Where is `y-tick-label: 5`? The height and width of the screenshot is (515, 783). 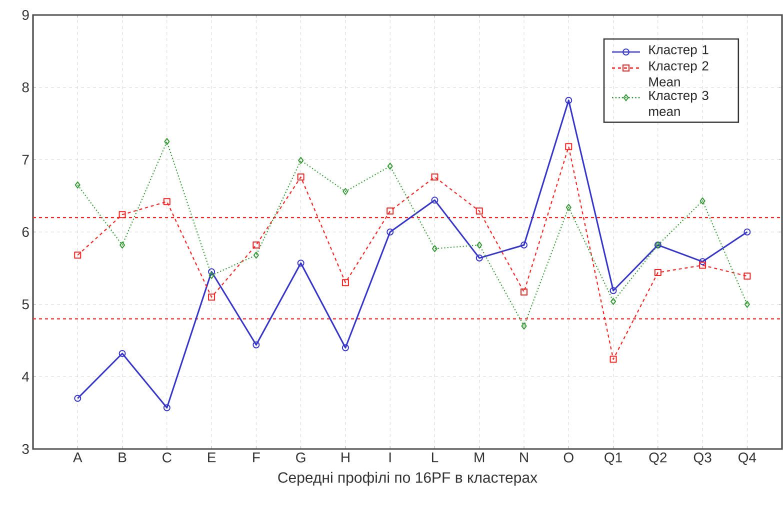 y-tick-label: 5 is located at coordinates (25, 304).